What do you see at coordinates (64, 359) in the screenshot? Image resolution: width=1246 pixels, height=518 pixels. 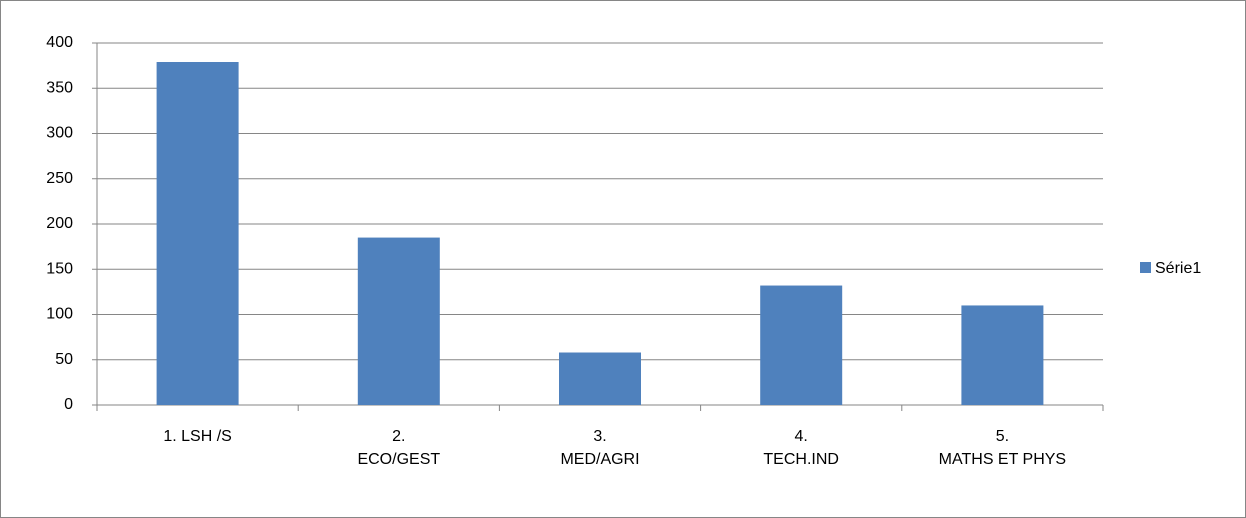 I see `y-tick-label: 50` at bounding box center [64, 359].